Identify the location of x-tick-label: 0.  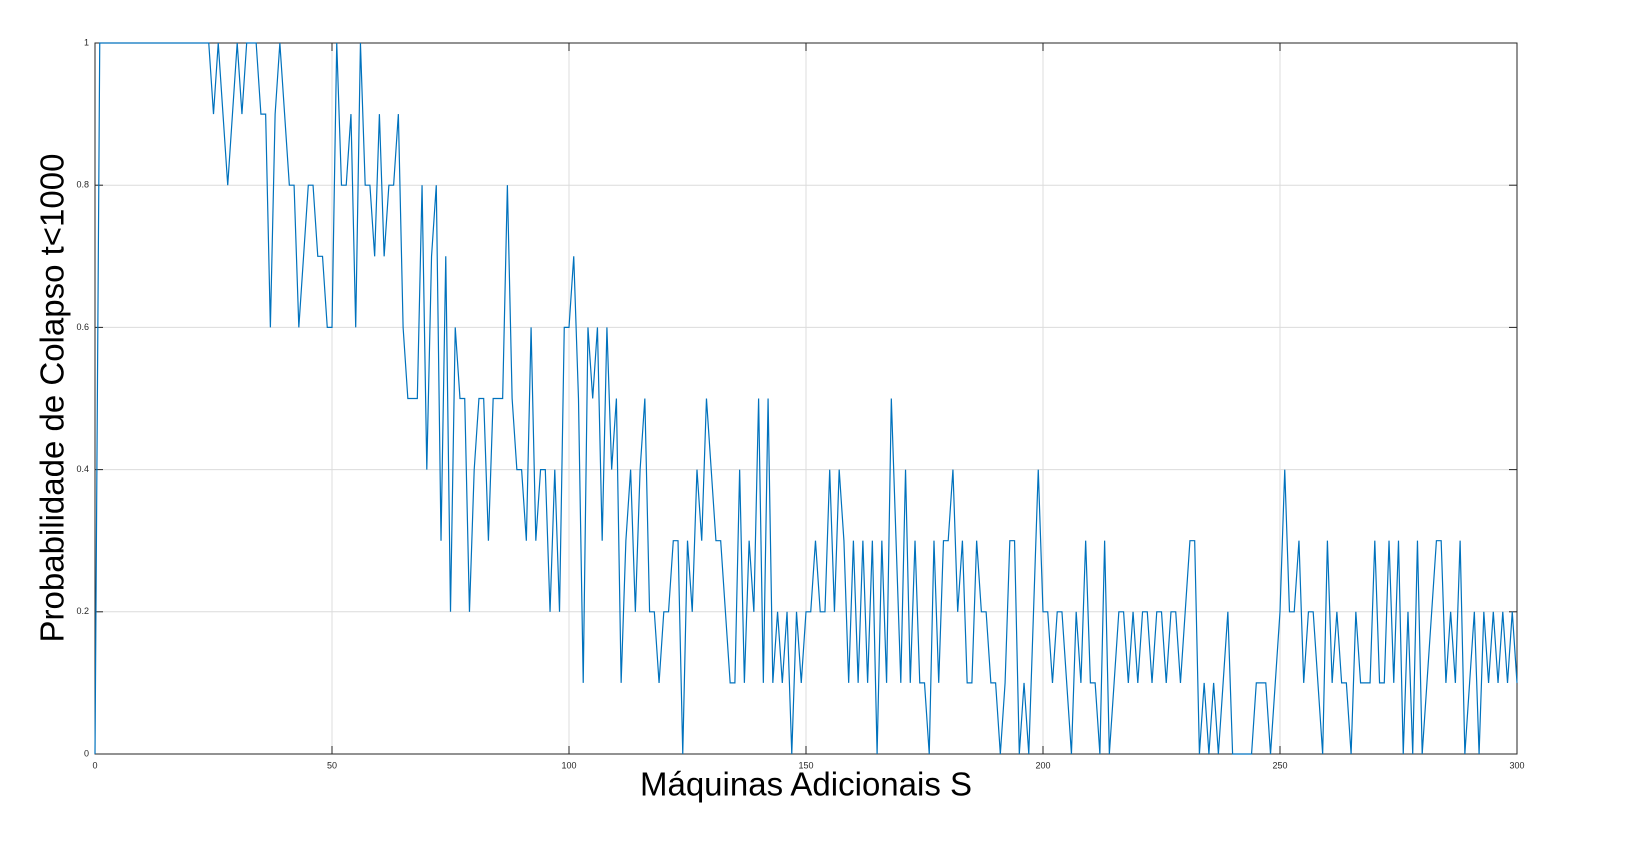
(94, 765).